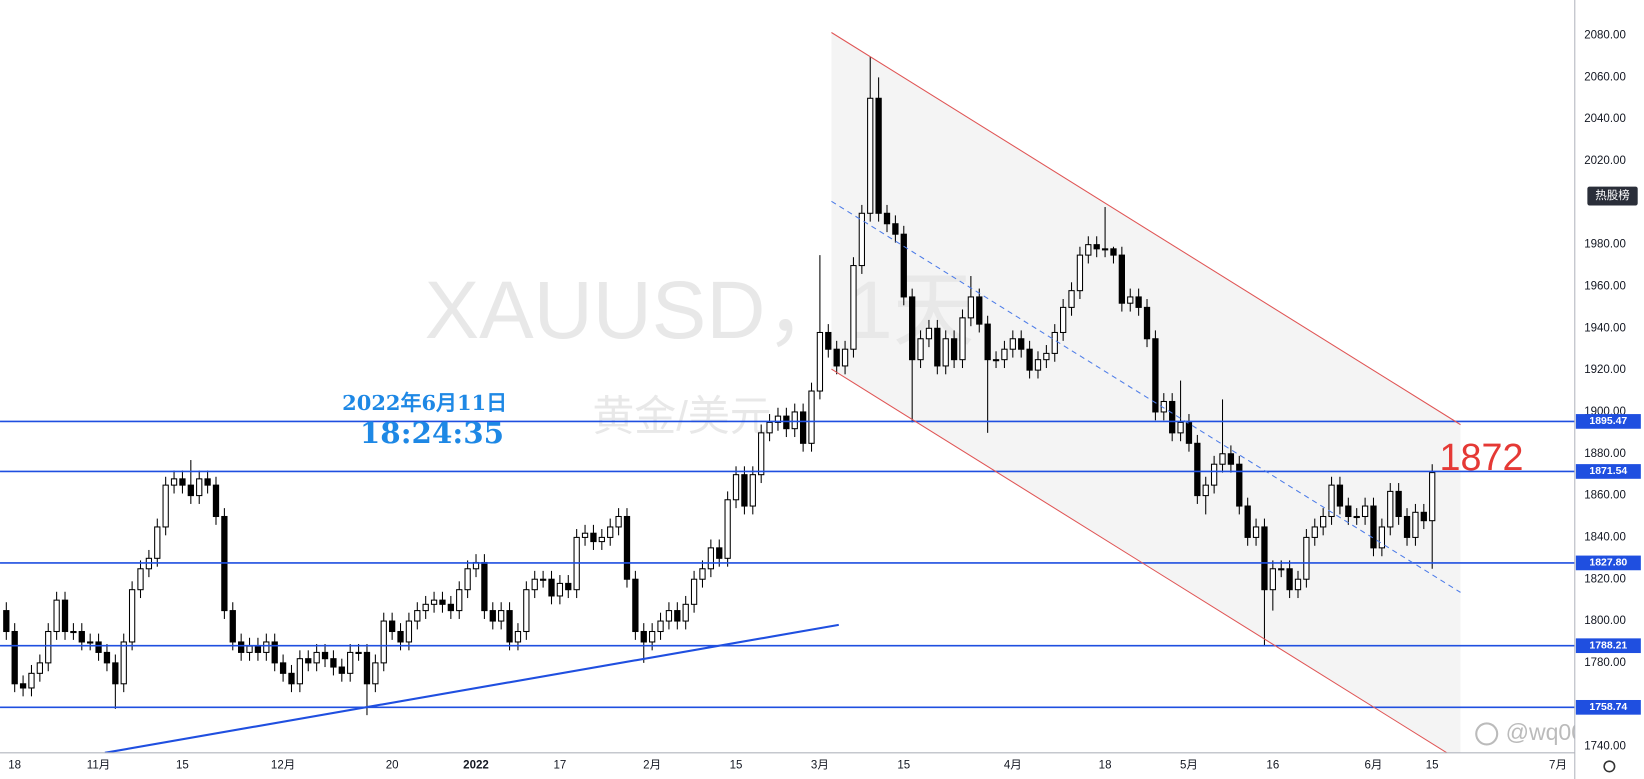  What do you see at coordinates (1605, 328) in the screenshot?
I see `y-tick-label: 1940.00` at bounding box center [1605, 328].